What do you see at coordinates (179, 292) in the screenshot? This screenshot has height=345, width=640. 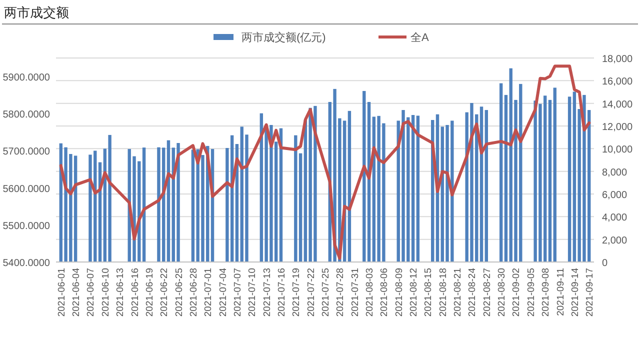 I see `x-tick-label: 2021-06-25` at bounding box center [179, 292].